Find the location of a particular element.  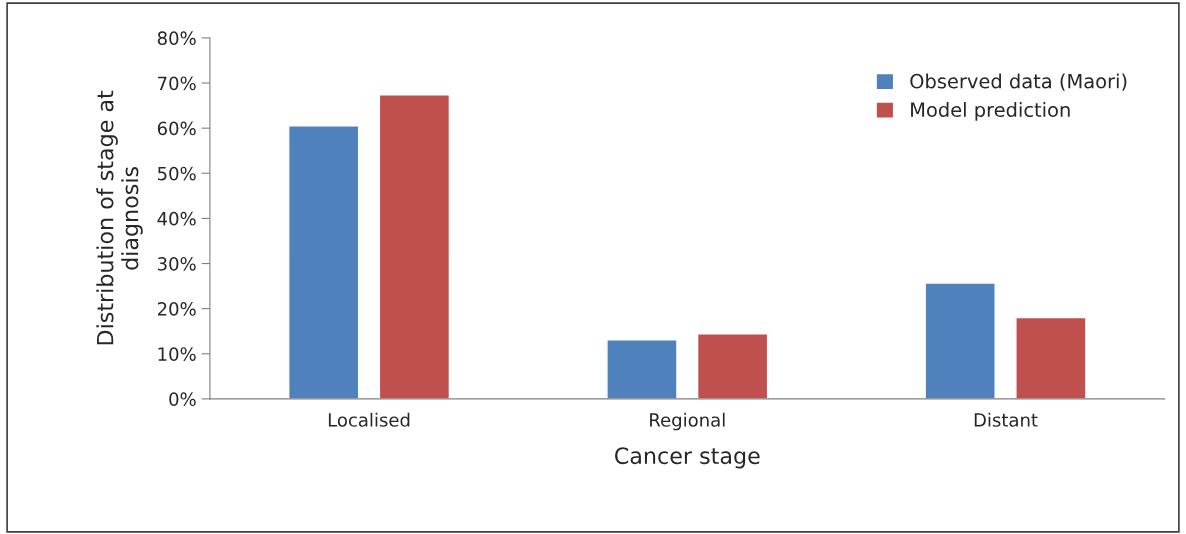

y-tick-label: 20% is located at coordinates (176, 309).